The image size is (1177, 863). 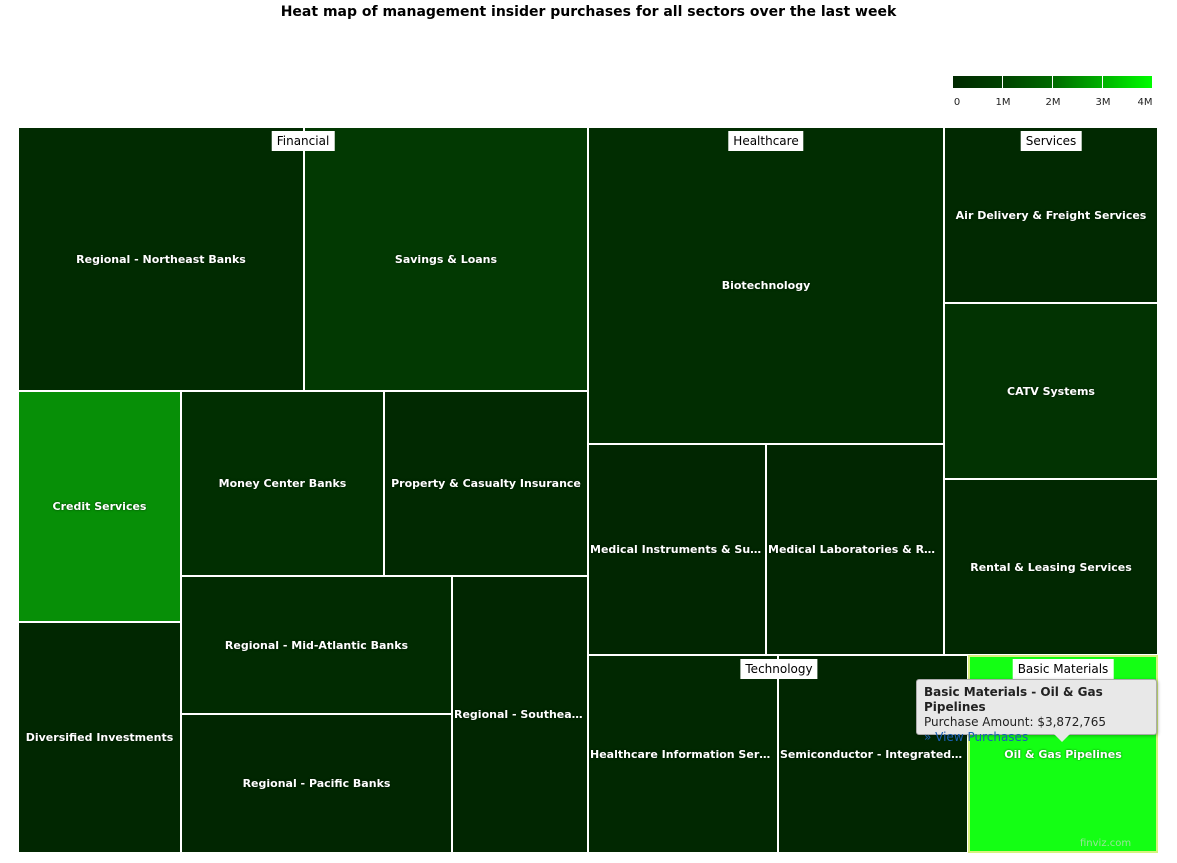 I want to click on treemap-cell: Regional - Mid-Atlantic Banks, so click(x=316, y=645).